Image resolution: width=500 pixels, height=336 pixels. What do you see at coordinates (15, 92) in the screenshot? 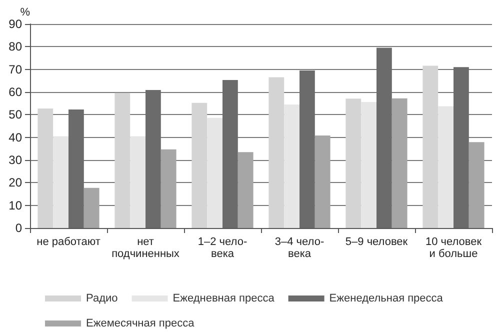
I see `y-tick-label: 60` at bounding box center [15, 92].